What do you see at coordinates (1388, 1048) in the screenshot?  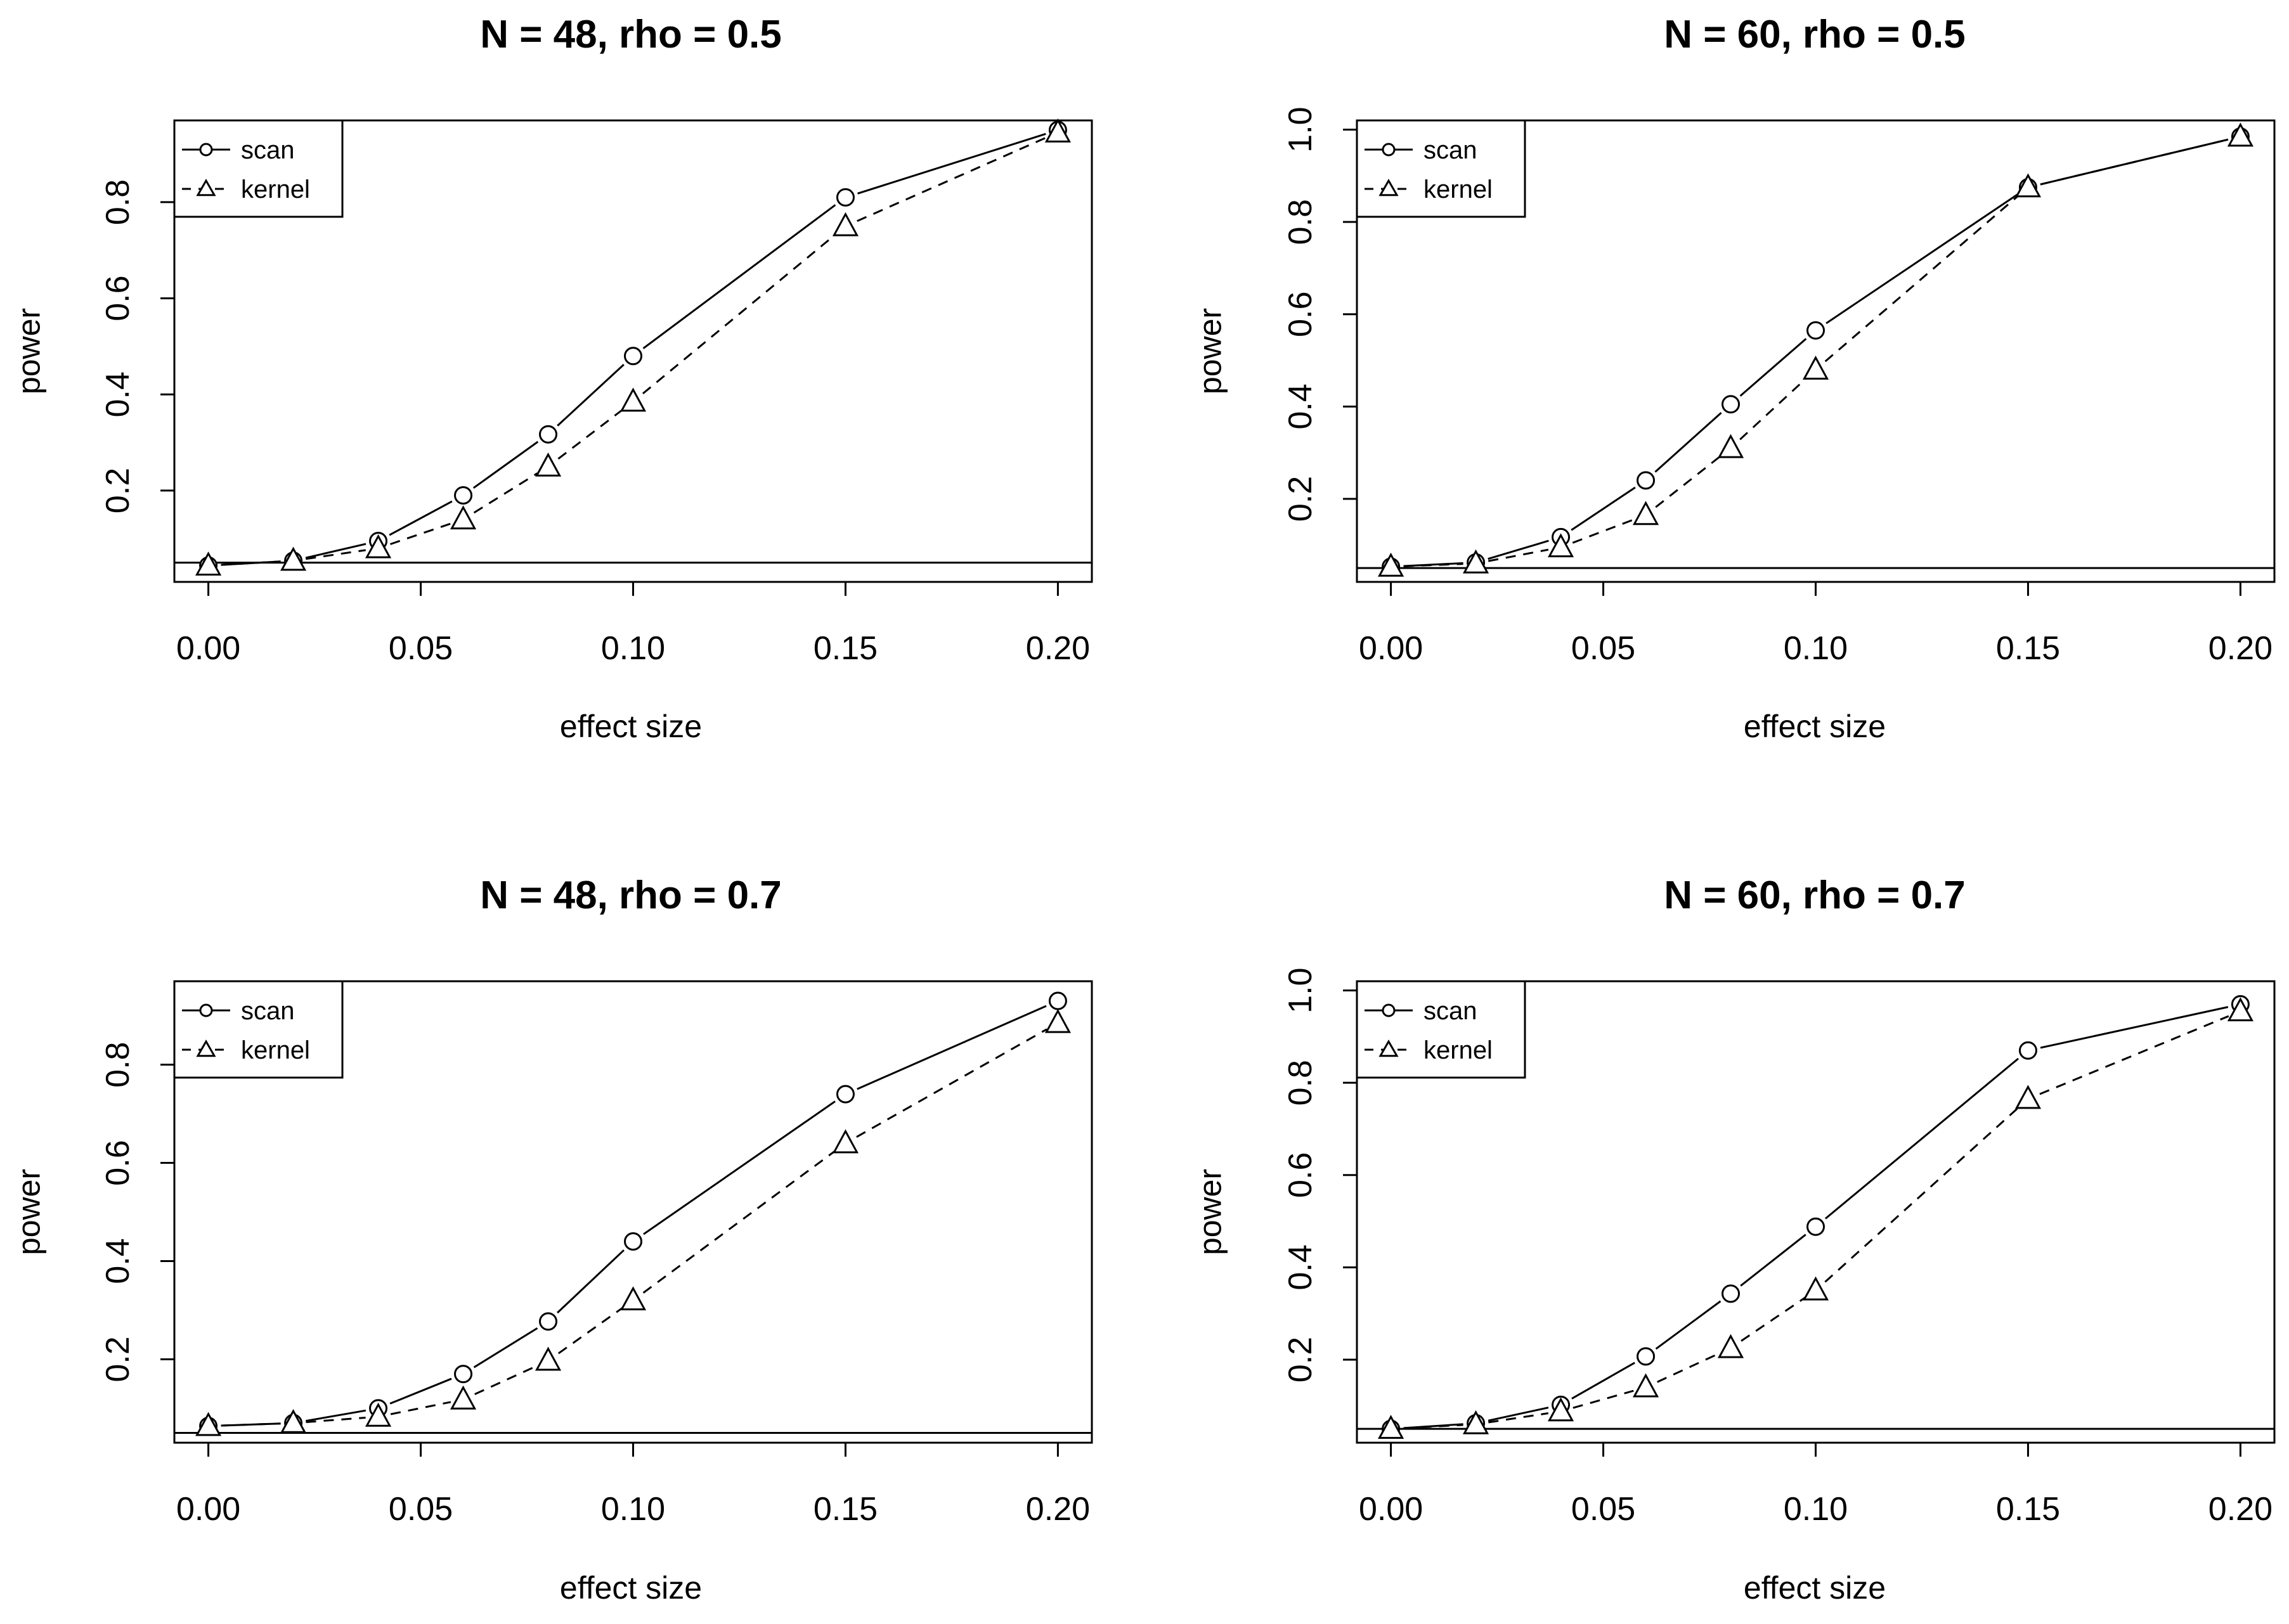 I see `legend-marker-kernel` at bounding box center [1388, 1048].